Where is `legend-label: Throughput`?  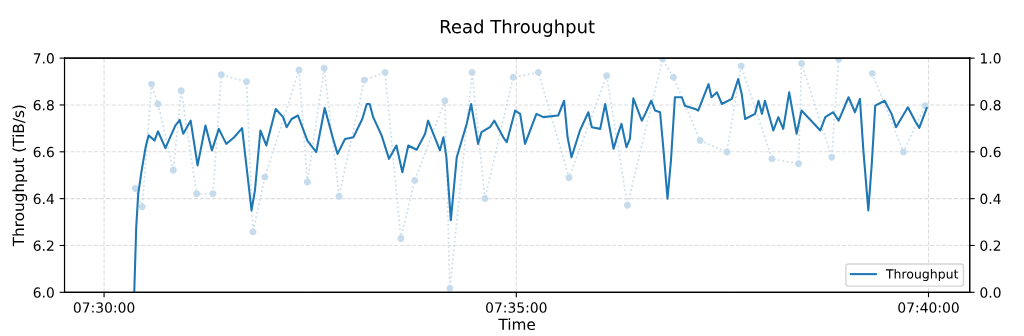
legend-label: Throughput is located at coordinates (922, 275).